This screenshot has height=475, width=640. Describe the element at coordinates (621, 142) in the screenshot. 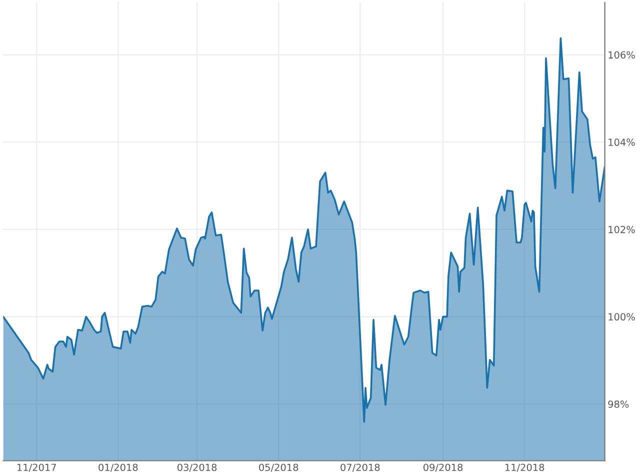

I see `y-tick-label: 104%` at that location.